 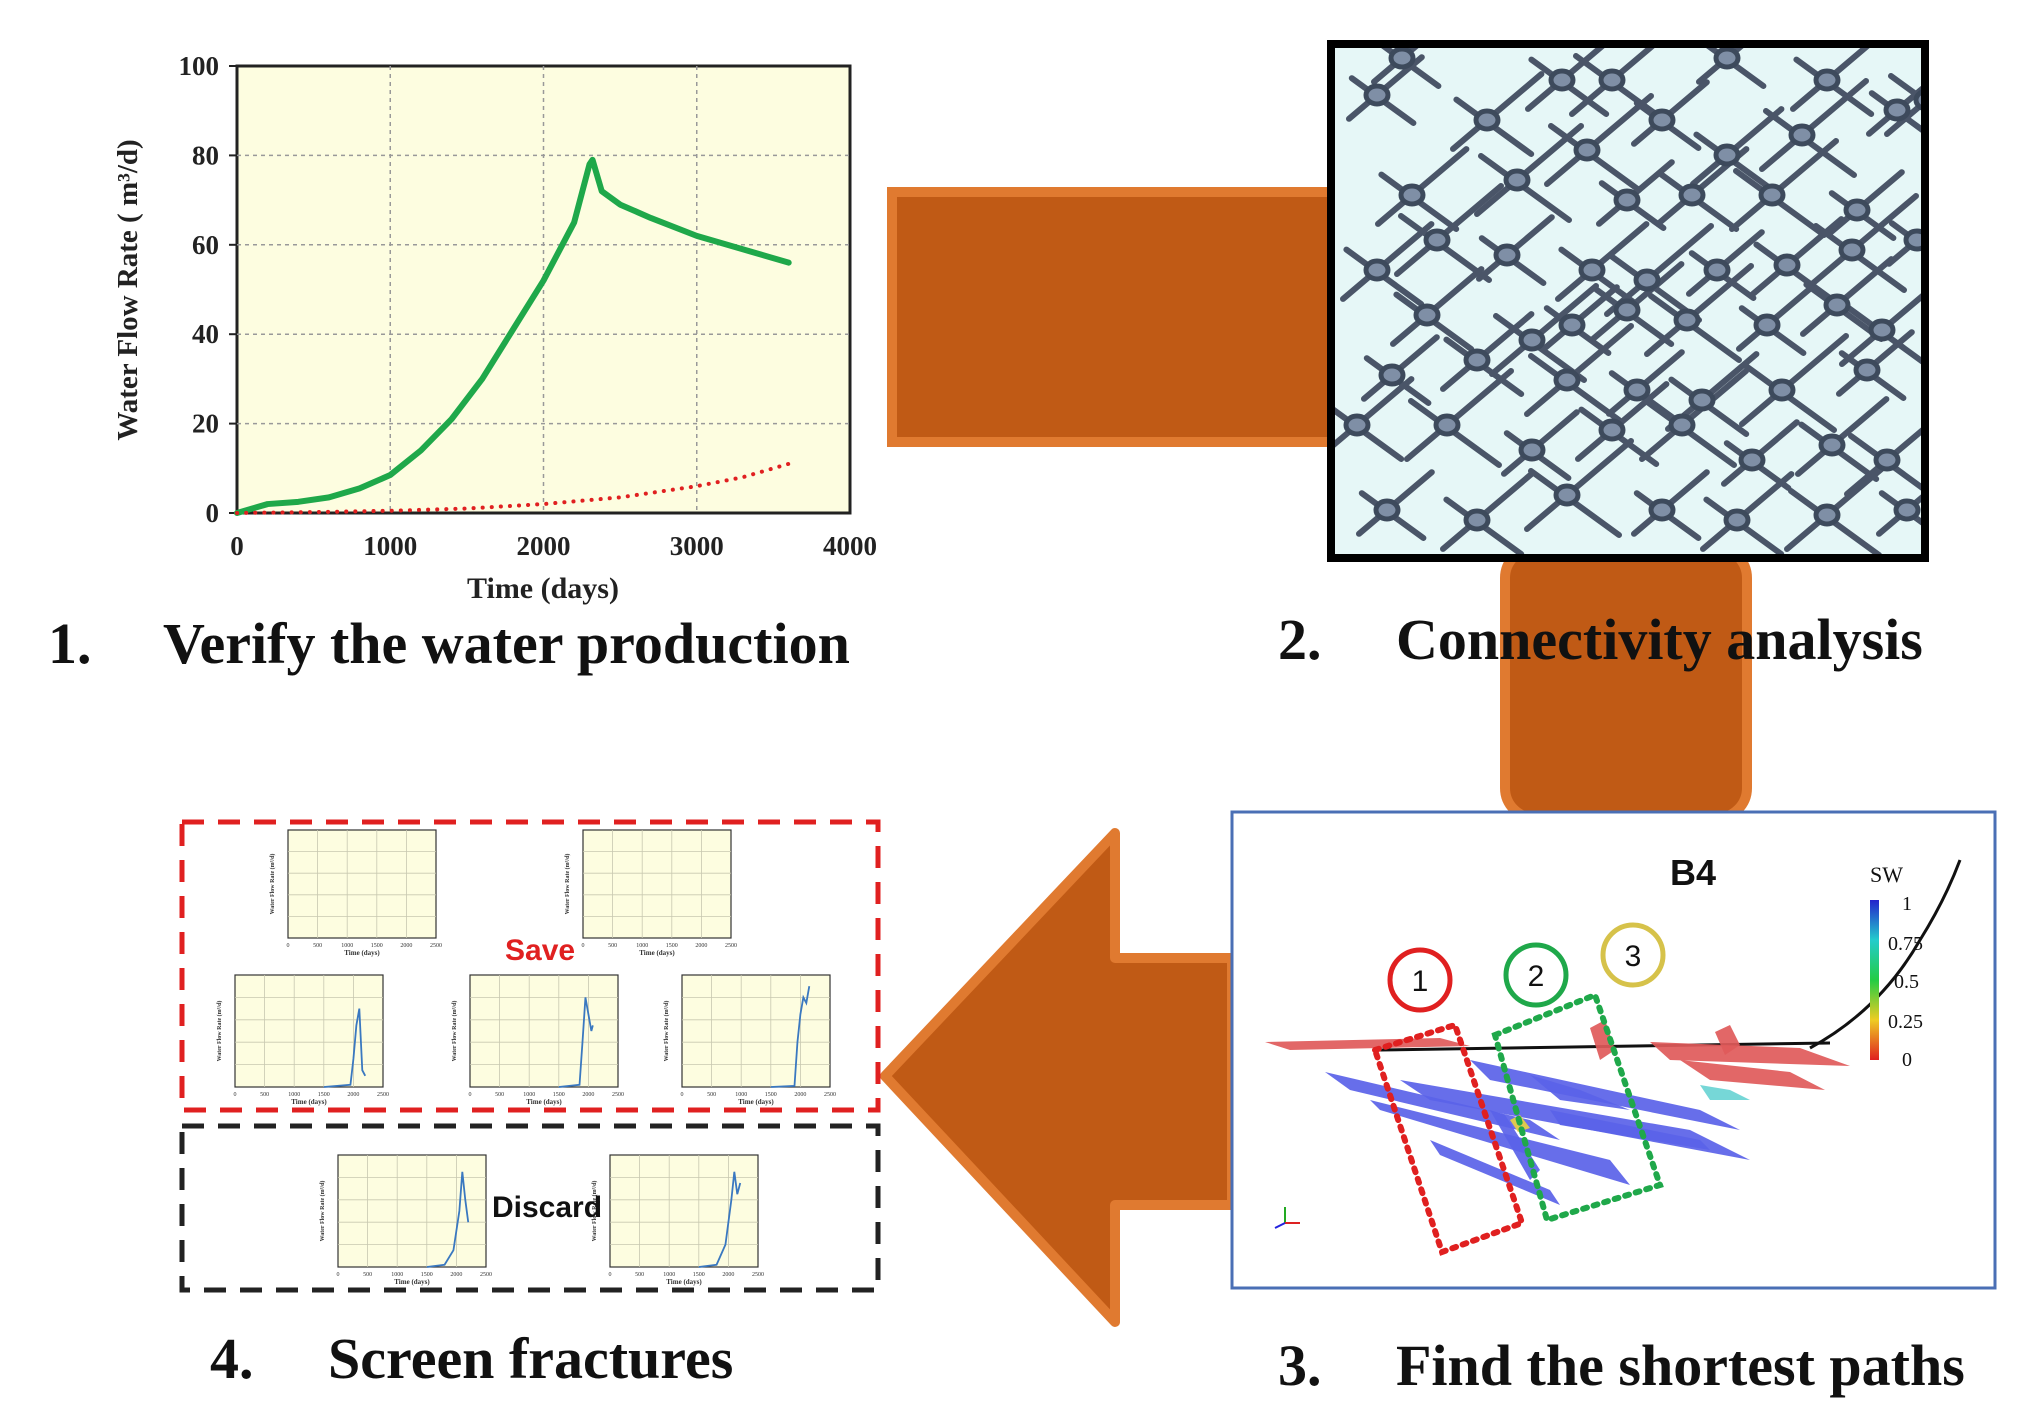 What do you see at coordinates (513, 488) in the screenshot?
I see `chart-series-observed` at bounding box center [513, 488].